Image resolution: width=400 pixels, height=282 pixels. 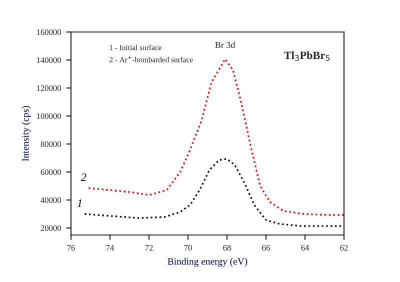 What do you see at coordinates (225, 45) in the screenshot?
I see `annotation: Br 3d` at bounding box center [225, 45].